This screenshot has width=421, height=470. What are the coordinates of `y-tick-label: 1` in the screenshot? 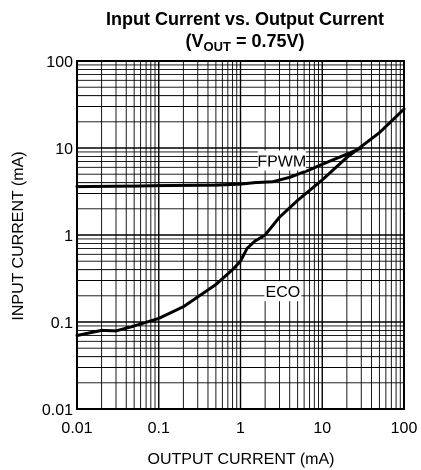 It's located at (68, 236).